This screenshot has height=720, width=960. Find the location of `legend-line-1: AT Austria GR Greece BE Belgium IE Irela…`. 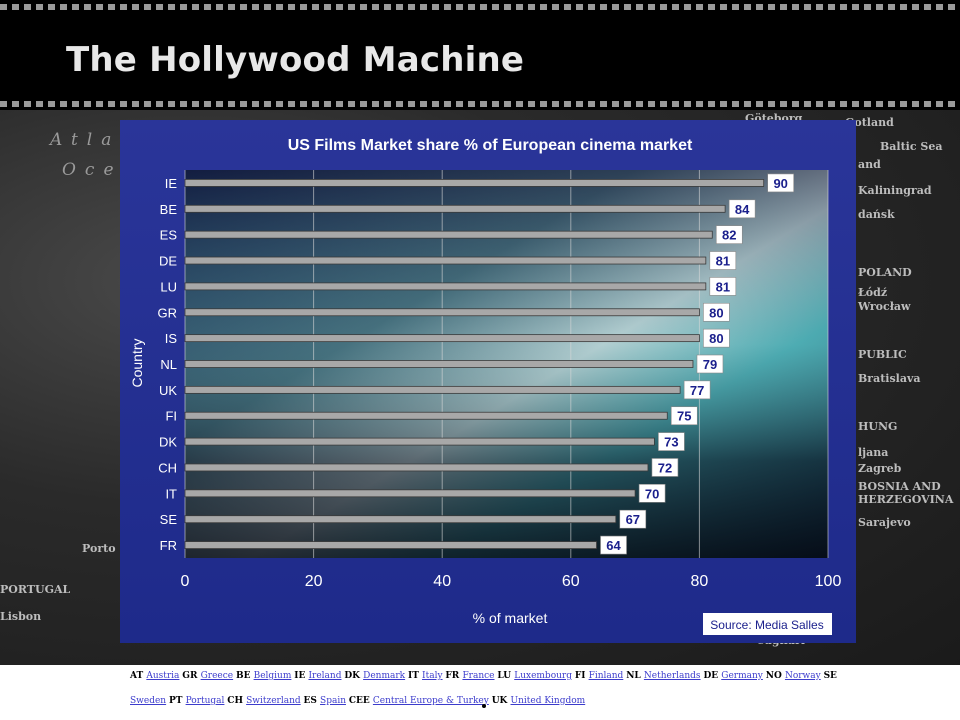

legend-line-1: AT Austria GR Greece BE Belgium IE Irela… is located at coordinates (483, 676).